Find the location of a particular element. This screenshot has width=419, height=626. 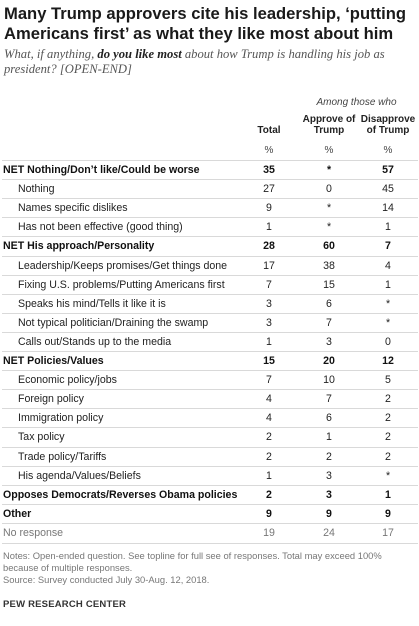

cell-disapprove: 45 is located at coordinates (388, 189).